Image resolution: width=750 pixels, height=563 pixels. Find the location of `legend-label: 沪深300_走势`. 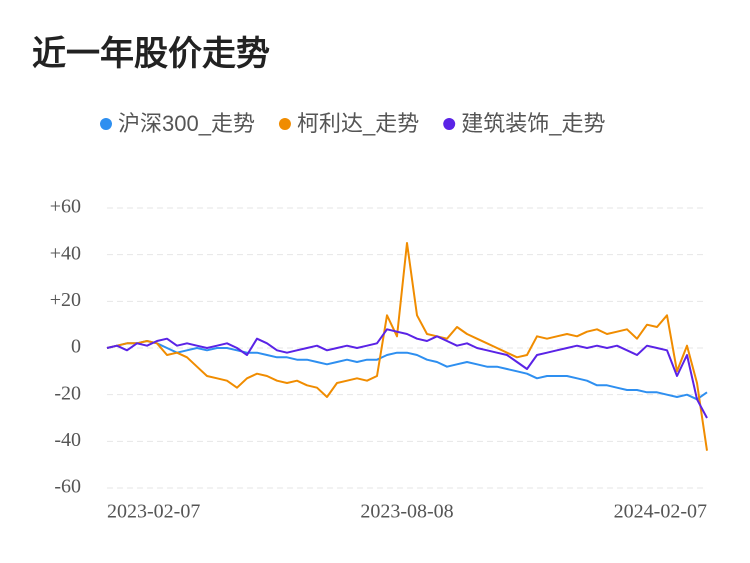

legend-label: 沪深300_走势 is located at coordinates (186, 123).